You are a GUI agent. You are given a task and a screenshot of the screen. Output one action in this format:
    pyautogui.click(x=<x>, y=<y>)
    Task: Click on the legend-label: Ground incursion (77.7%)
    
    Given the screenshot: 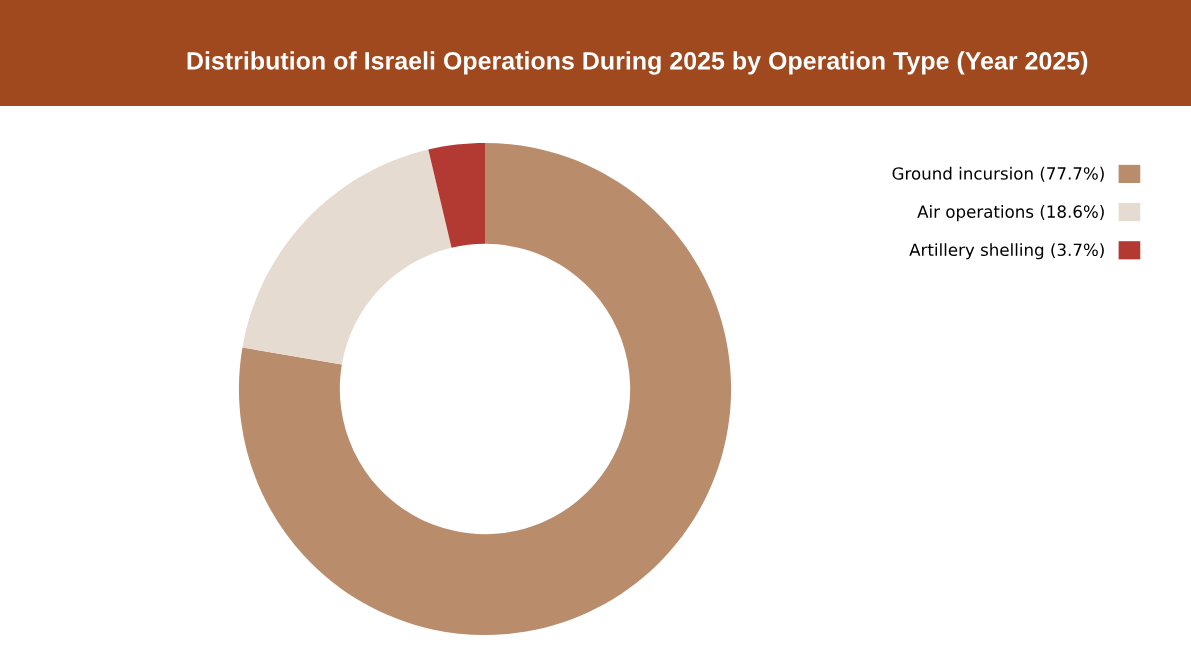 What is the action you would take?
    pyautogui.click(x=998, y=174)
    